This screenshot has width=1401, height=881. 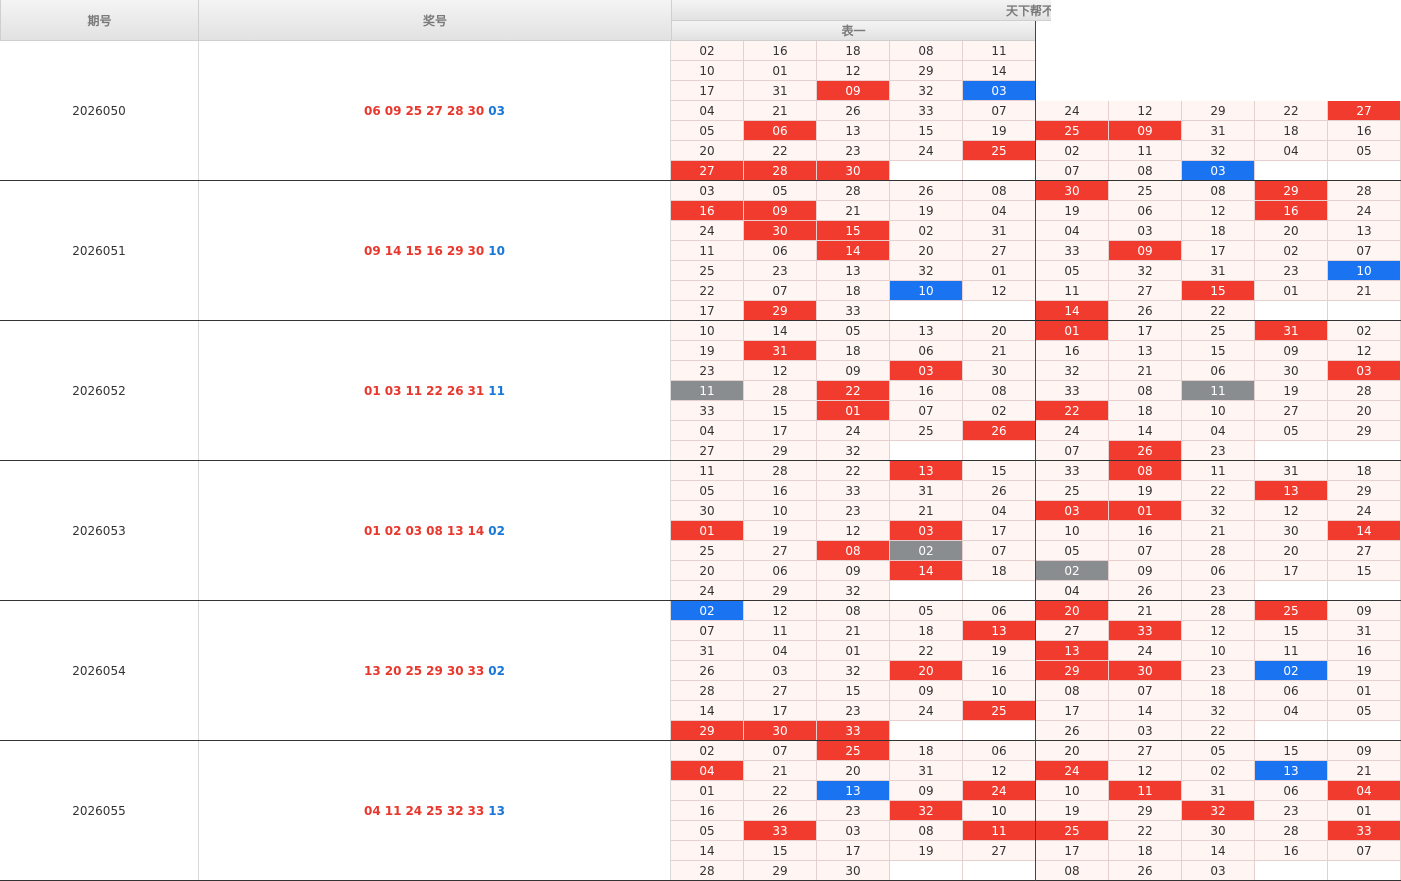 What do you see at coordinates (496, 391) in the screenshot?
I see `blue-ball: 11` at bounding box center [496, 391].